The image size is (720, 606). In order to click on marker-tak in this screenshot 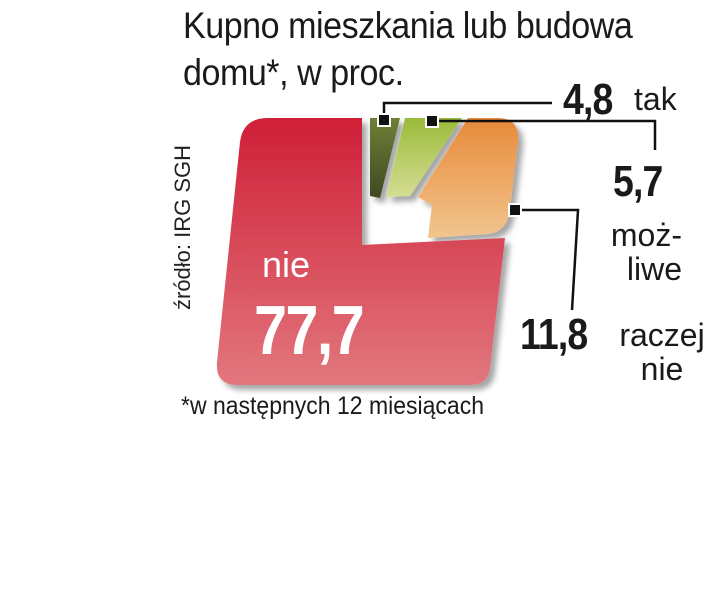, I will do `click(384, 120)`.